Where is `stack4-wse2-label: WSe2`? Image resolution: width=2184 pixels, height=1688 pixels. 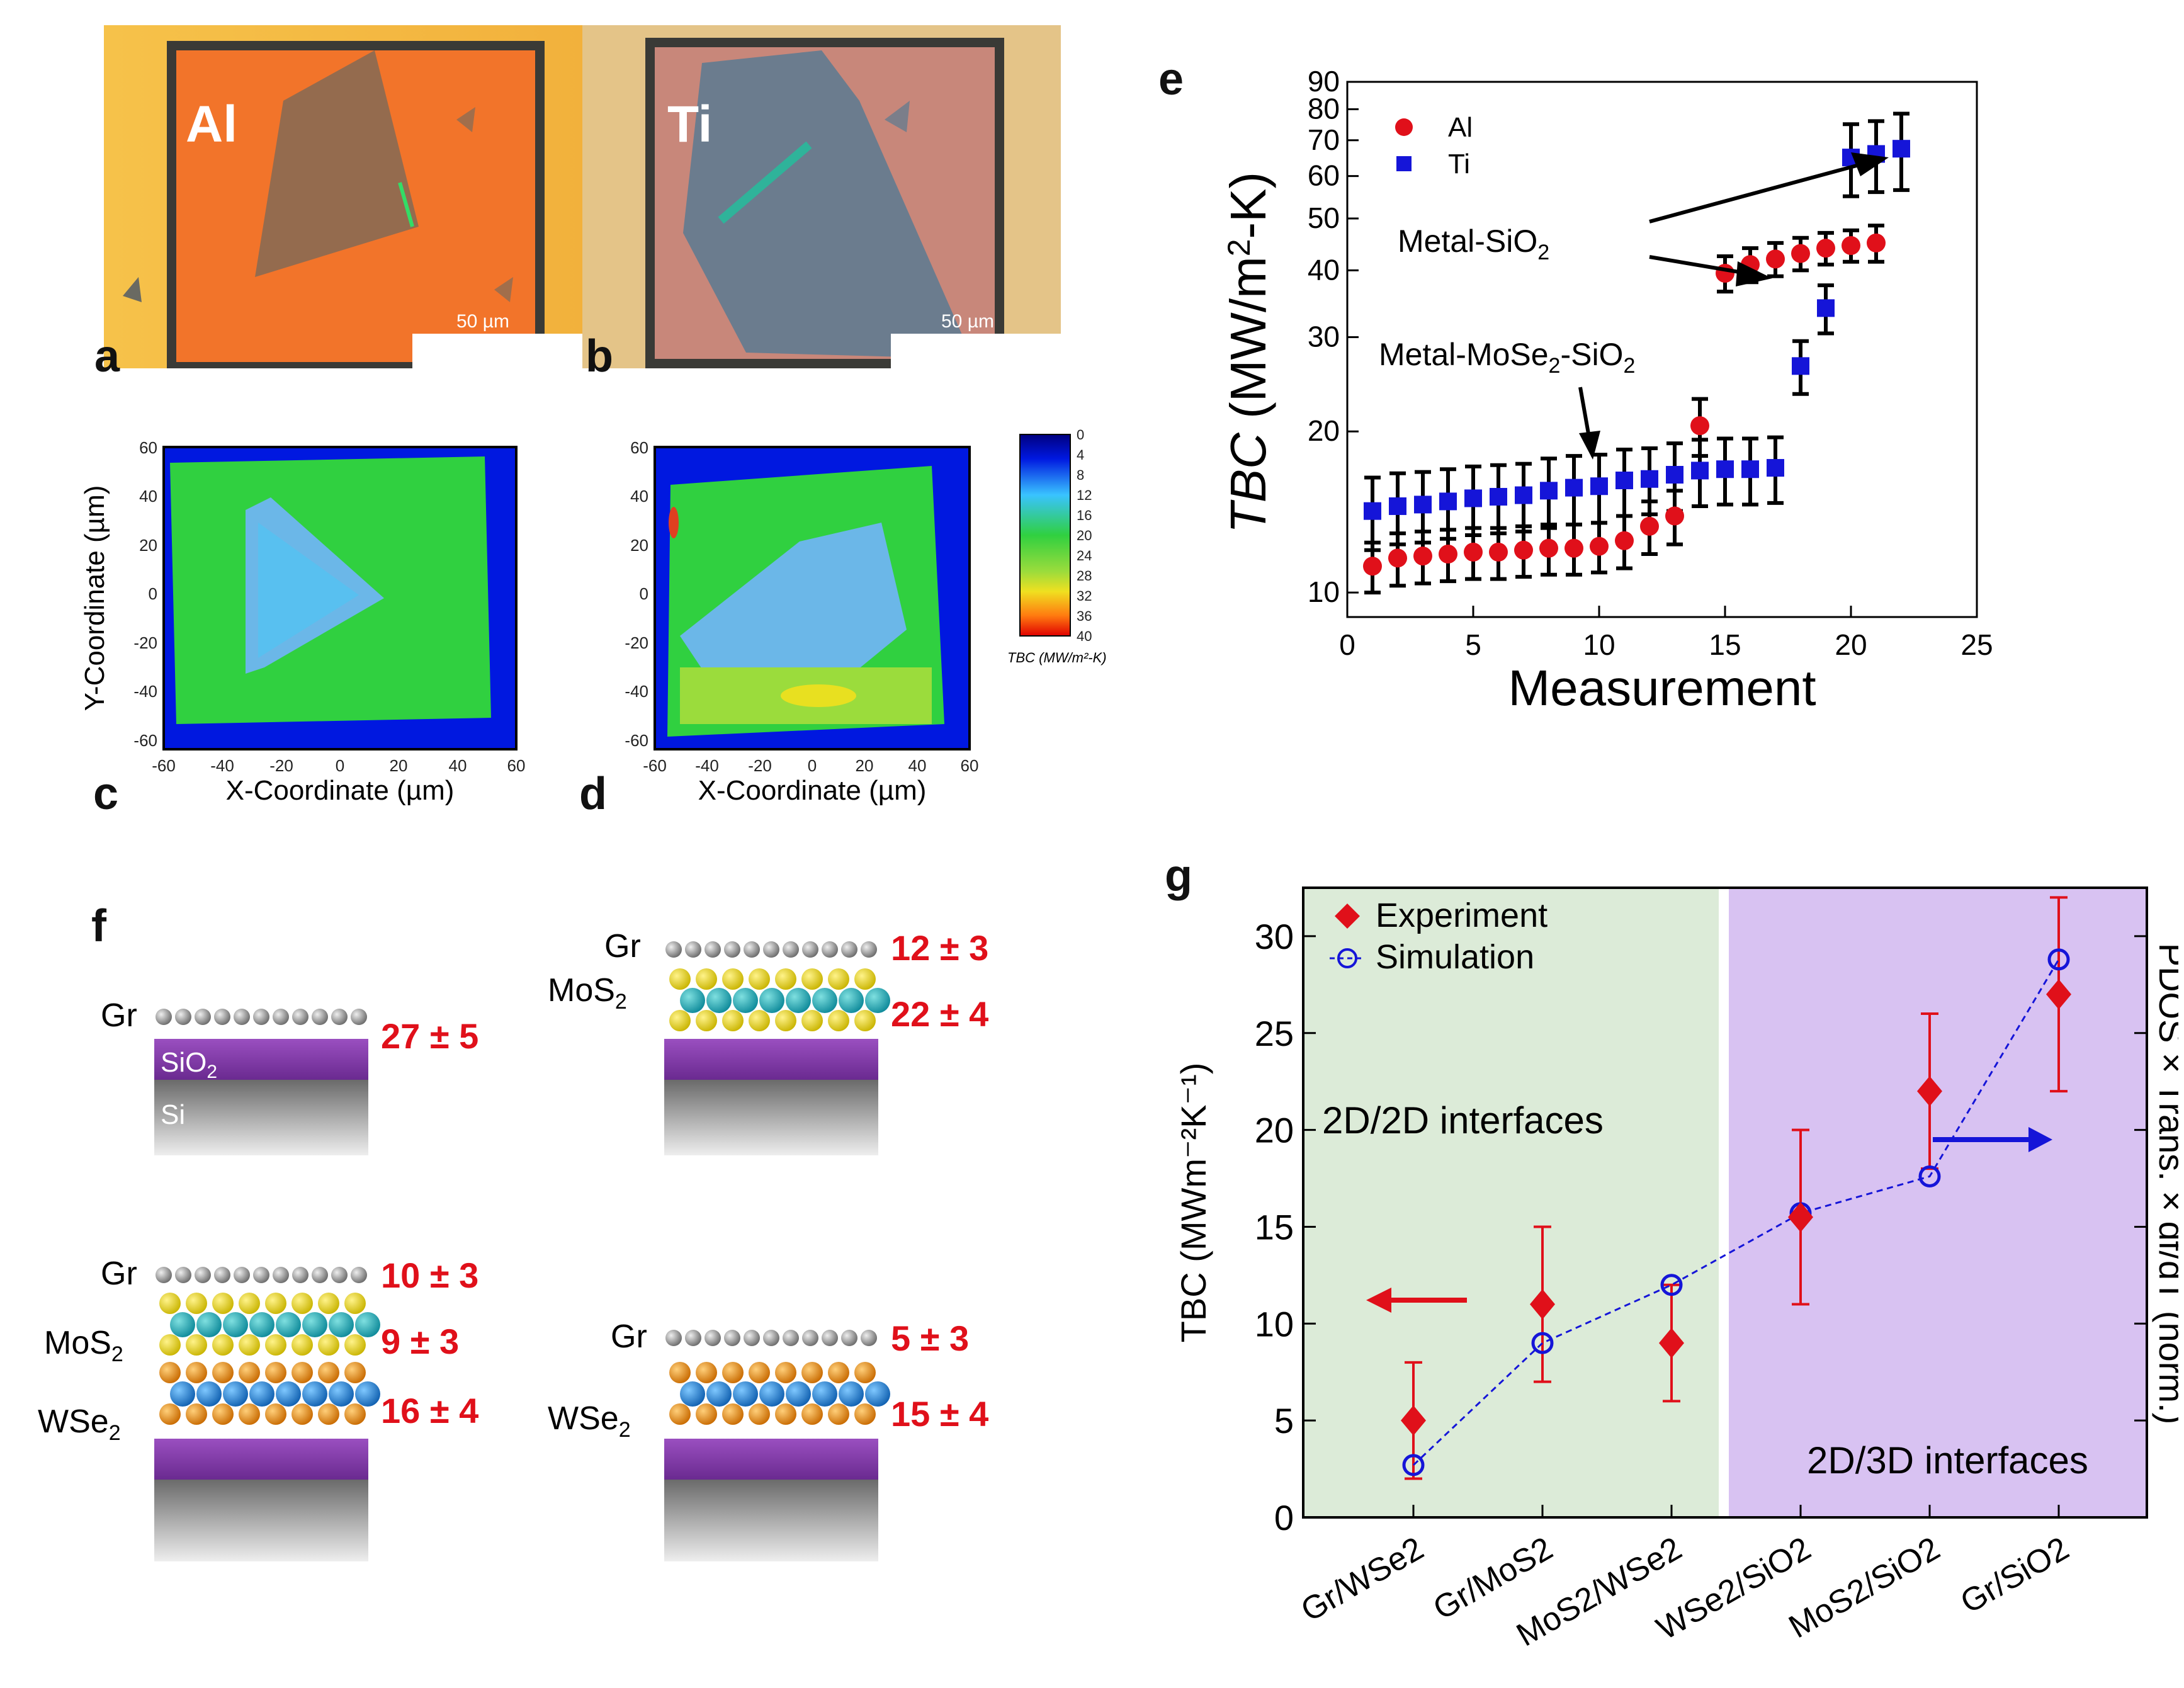 stack4-wse2-label: WSe2 is located at coordinates (589, 1421).